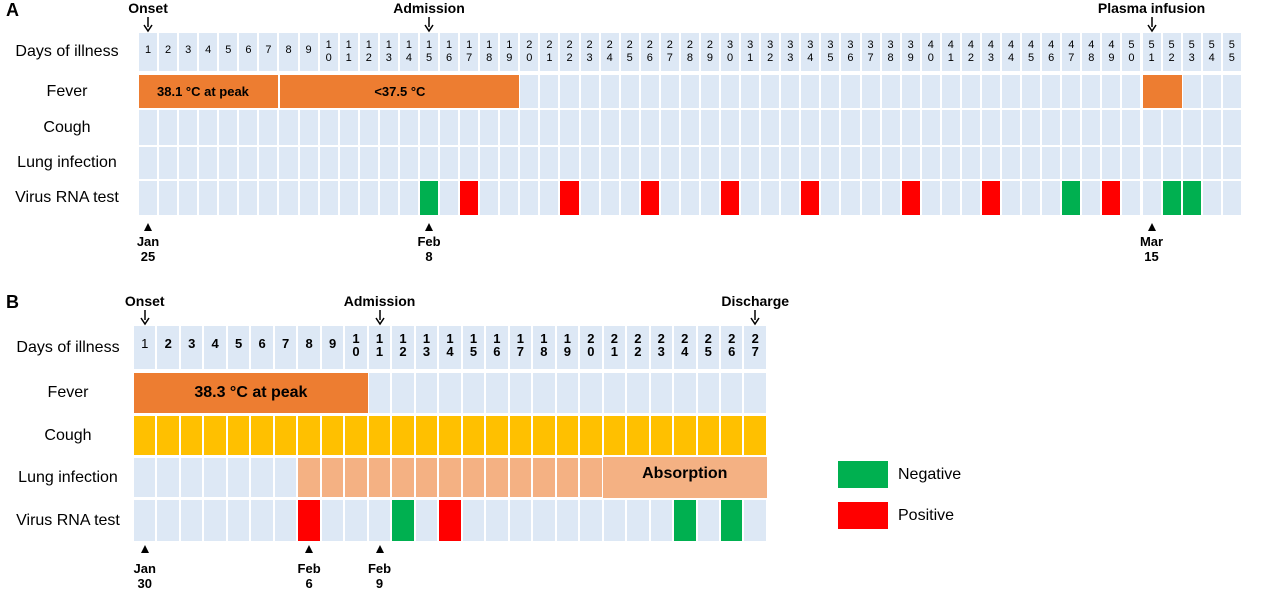 This screenshot has width=1267, height=594. What do you see at coordinates (403, 345) in the screenshot?
I see `day-number: 1 2` at bounding box center [403, 345].